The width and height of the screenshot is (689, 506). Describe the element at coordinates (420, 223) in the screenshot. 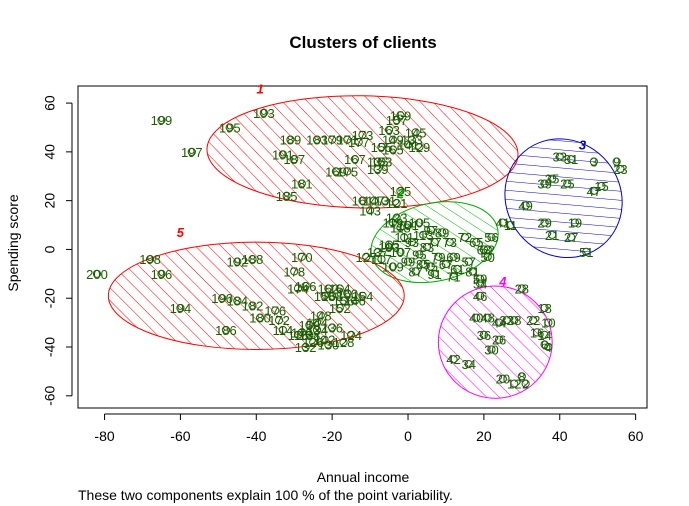

I see `point-label: 105` at that location.